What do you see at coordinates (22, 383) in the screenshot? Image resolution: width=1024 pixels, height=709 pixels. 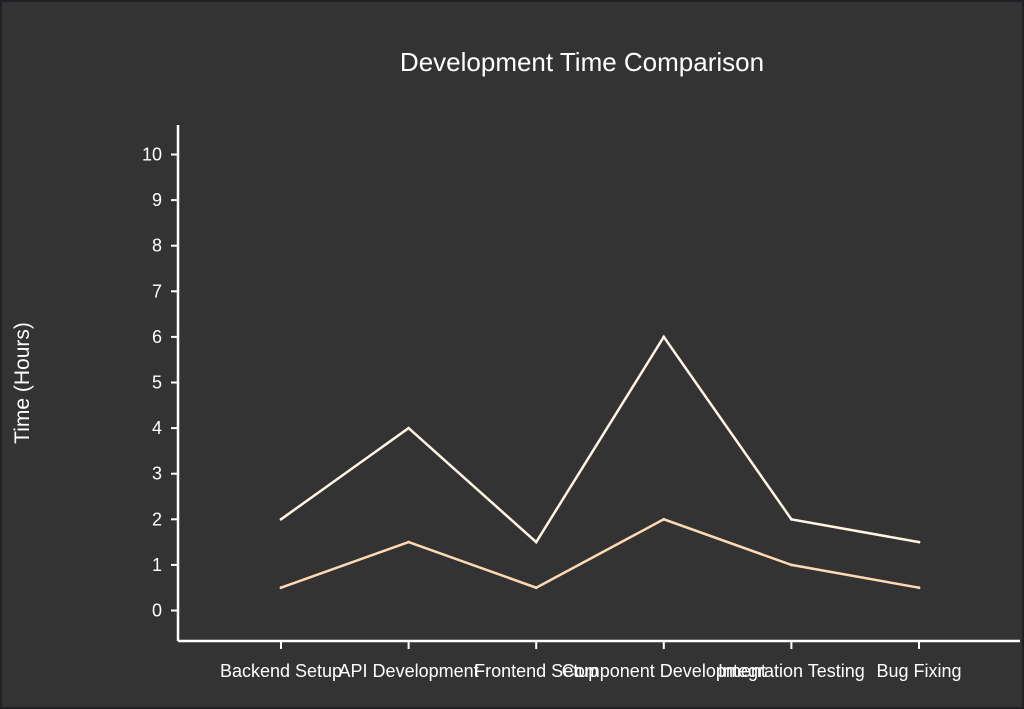 I see `y-axis-label: Time (Hours)` at bounding box center [22, 383].